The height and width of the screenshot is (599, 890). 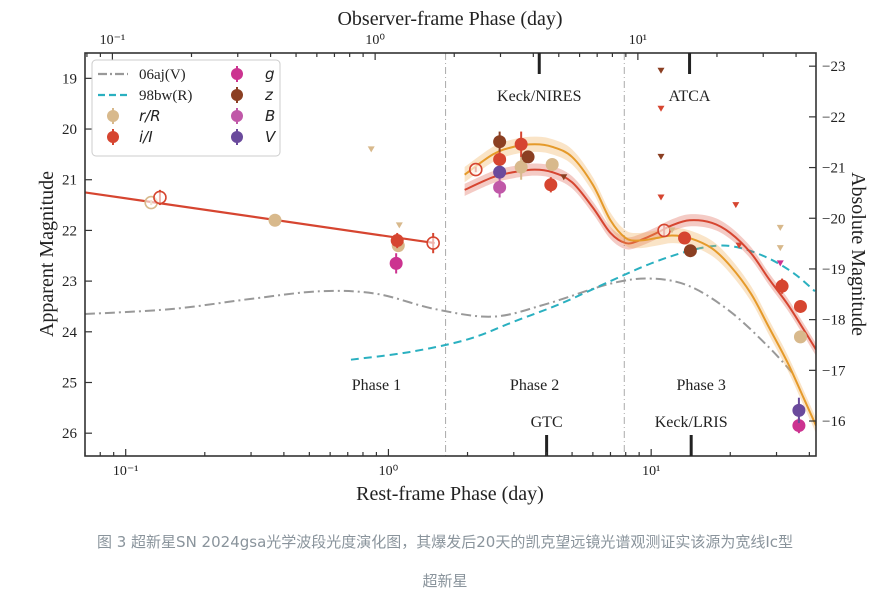 What do you see at coordinates (162, 75) in the screenshot?
I see `legend-label: 06aj(V)` at bounding box center [162, 75].